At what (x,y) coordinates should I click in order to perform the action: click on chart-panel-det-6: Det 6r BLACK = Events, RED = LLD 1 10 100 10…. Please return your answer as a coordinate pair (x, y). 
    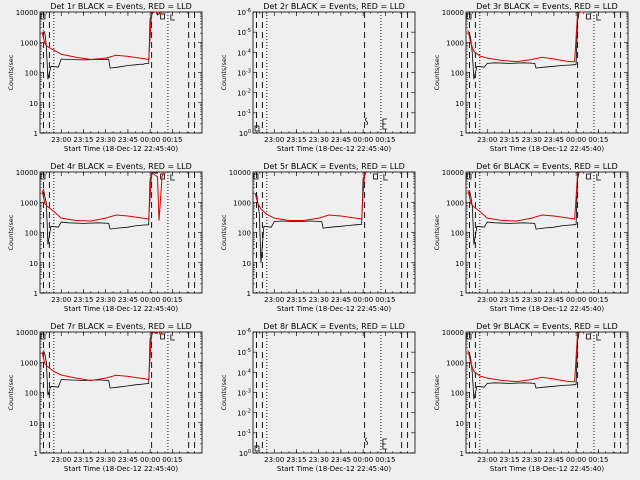
    Looking at the image, I should click on (531, 237).